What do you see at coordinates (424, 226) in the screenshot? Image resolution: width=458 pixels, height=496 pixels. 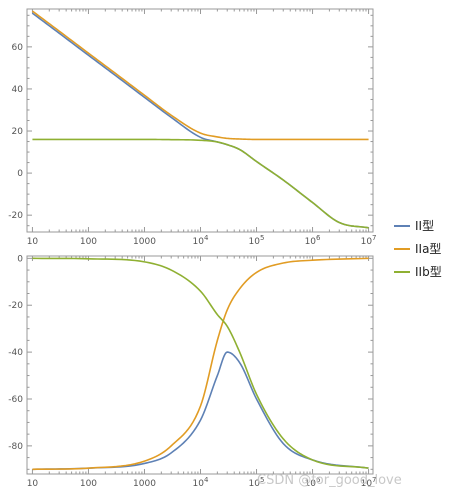 I see `legend-label-ii: II型` at bounding box center [424, 226].